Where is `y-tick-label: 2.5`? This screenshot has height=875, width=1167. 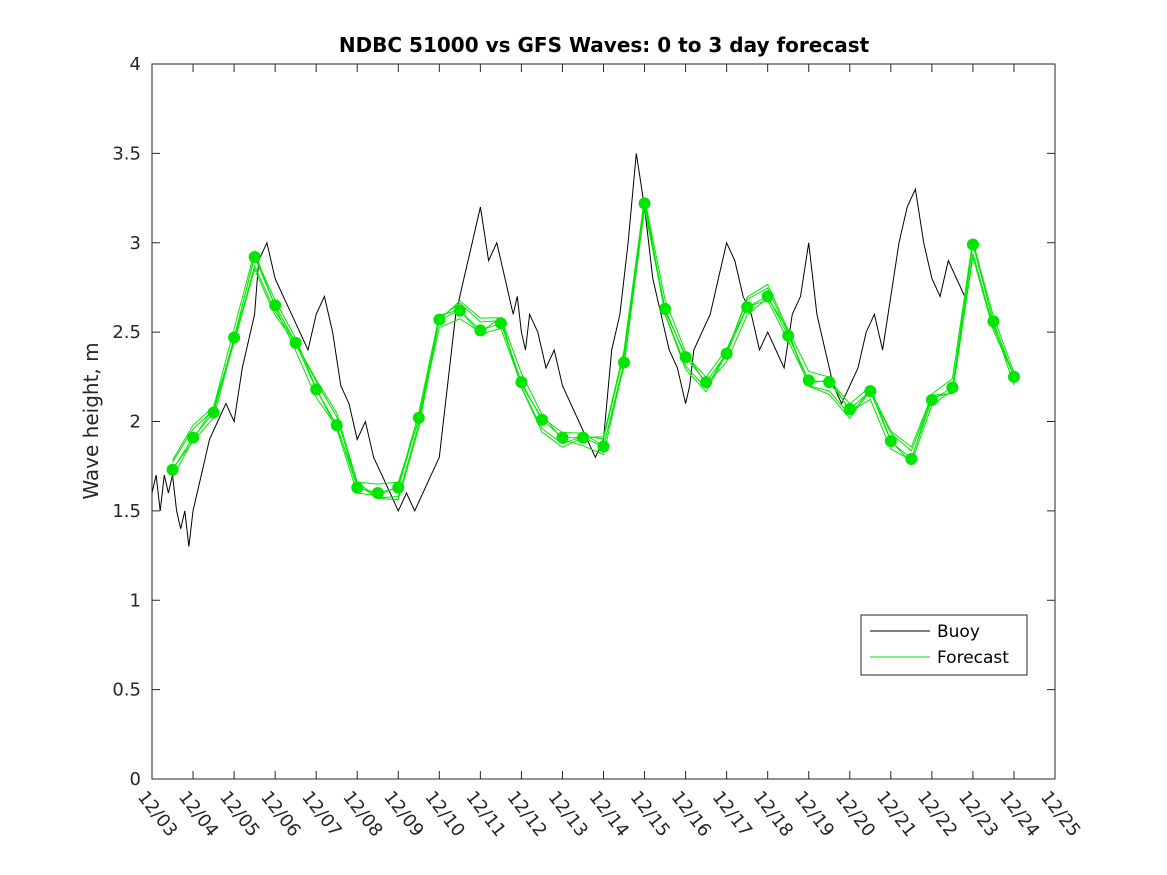
y-tick-label: 2.5 is located at coordinates (126, 332).